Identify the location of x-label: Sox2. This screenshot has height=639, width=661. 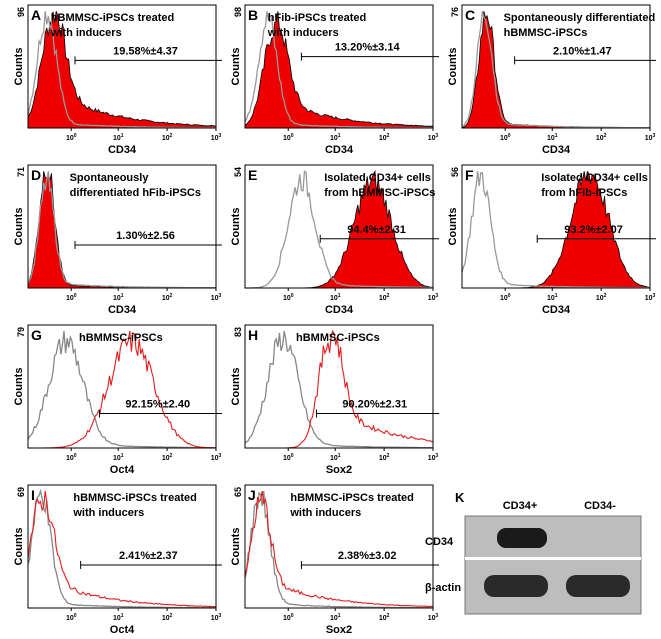
(339, 470).